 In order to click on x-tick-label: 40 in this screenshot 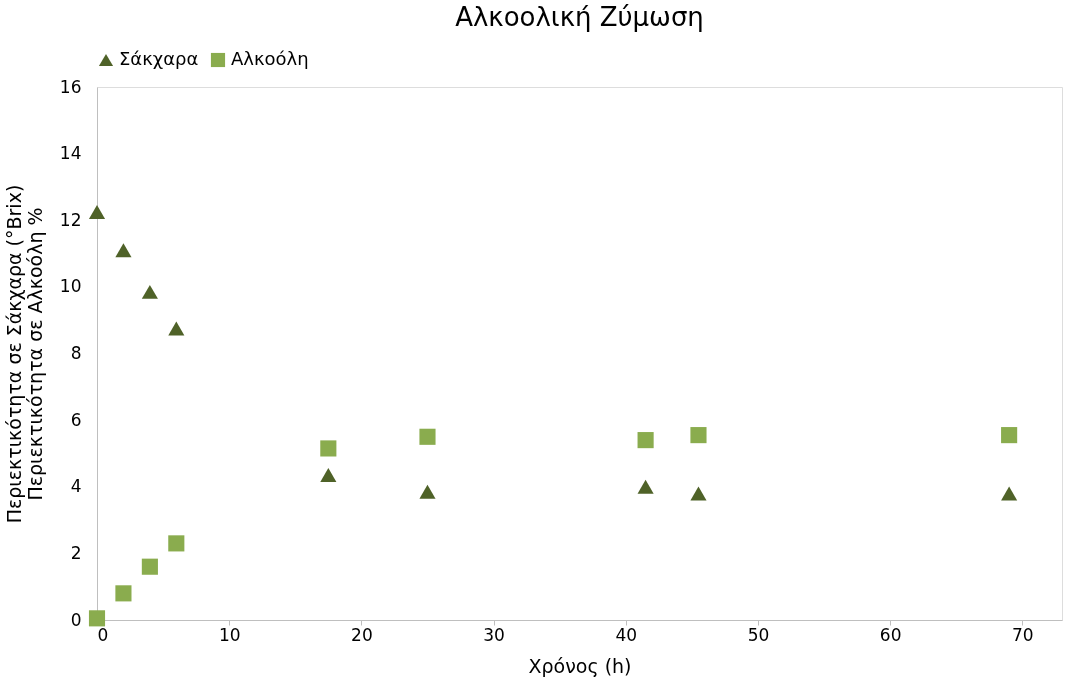, I will do `click(626, 634)`.